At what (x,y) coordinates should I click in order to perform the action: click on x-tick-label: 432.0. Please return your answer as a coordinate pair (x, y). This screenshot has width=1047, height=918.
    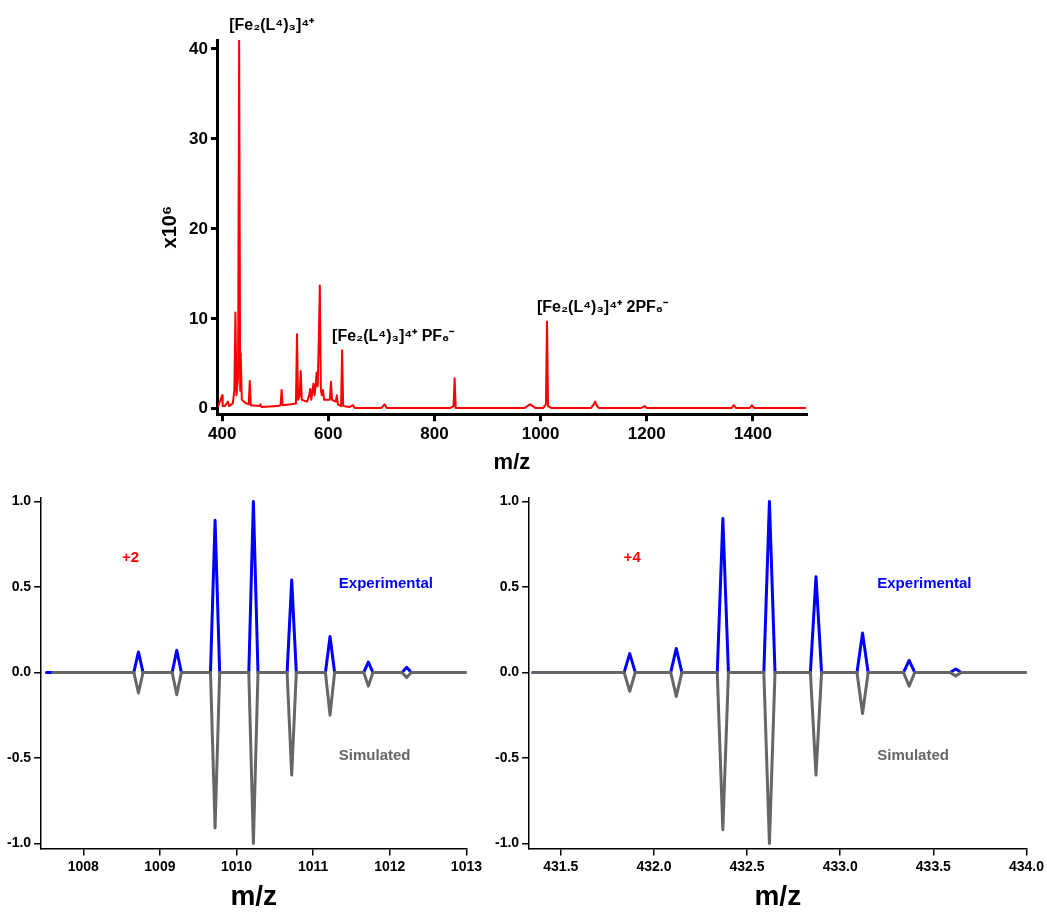
    Looking at the image, I should click on (654, 865).